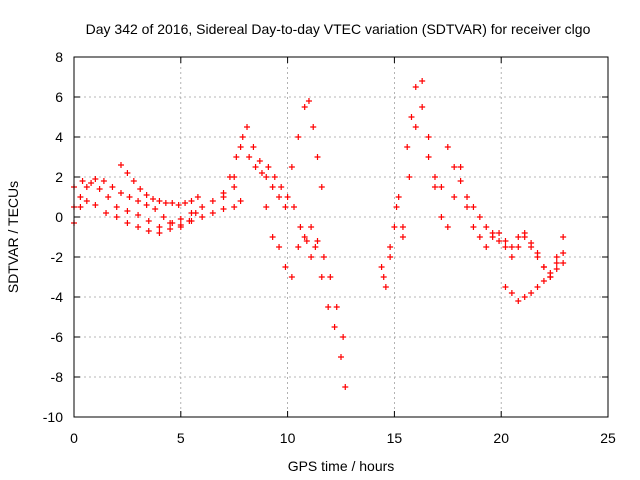 This screenshot has height=480, width=640. I want to click on series-trace-d, so click(159, 185).